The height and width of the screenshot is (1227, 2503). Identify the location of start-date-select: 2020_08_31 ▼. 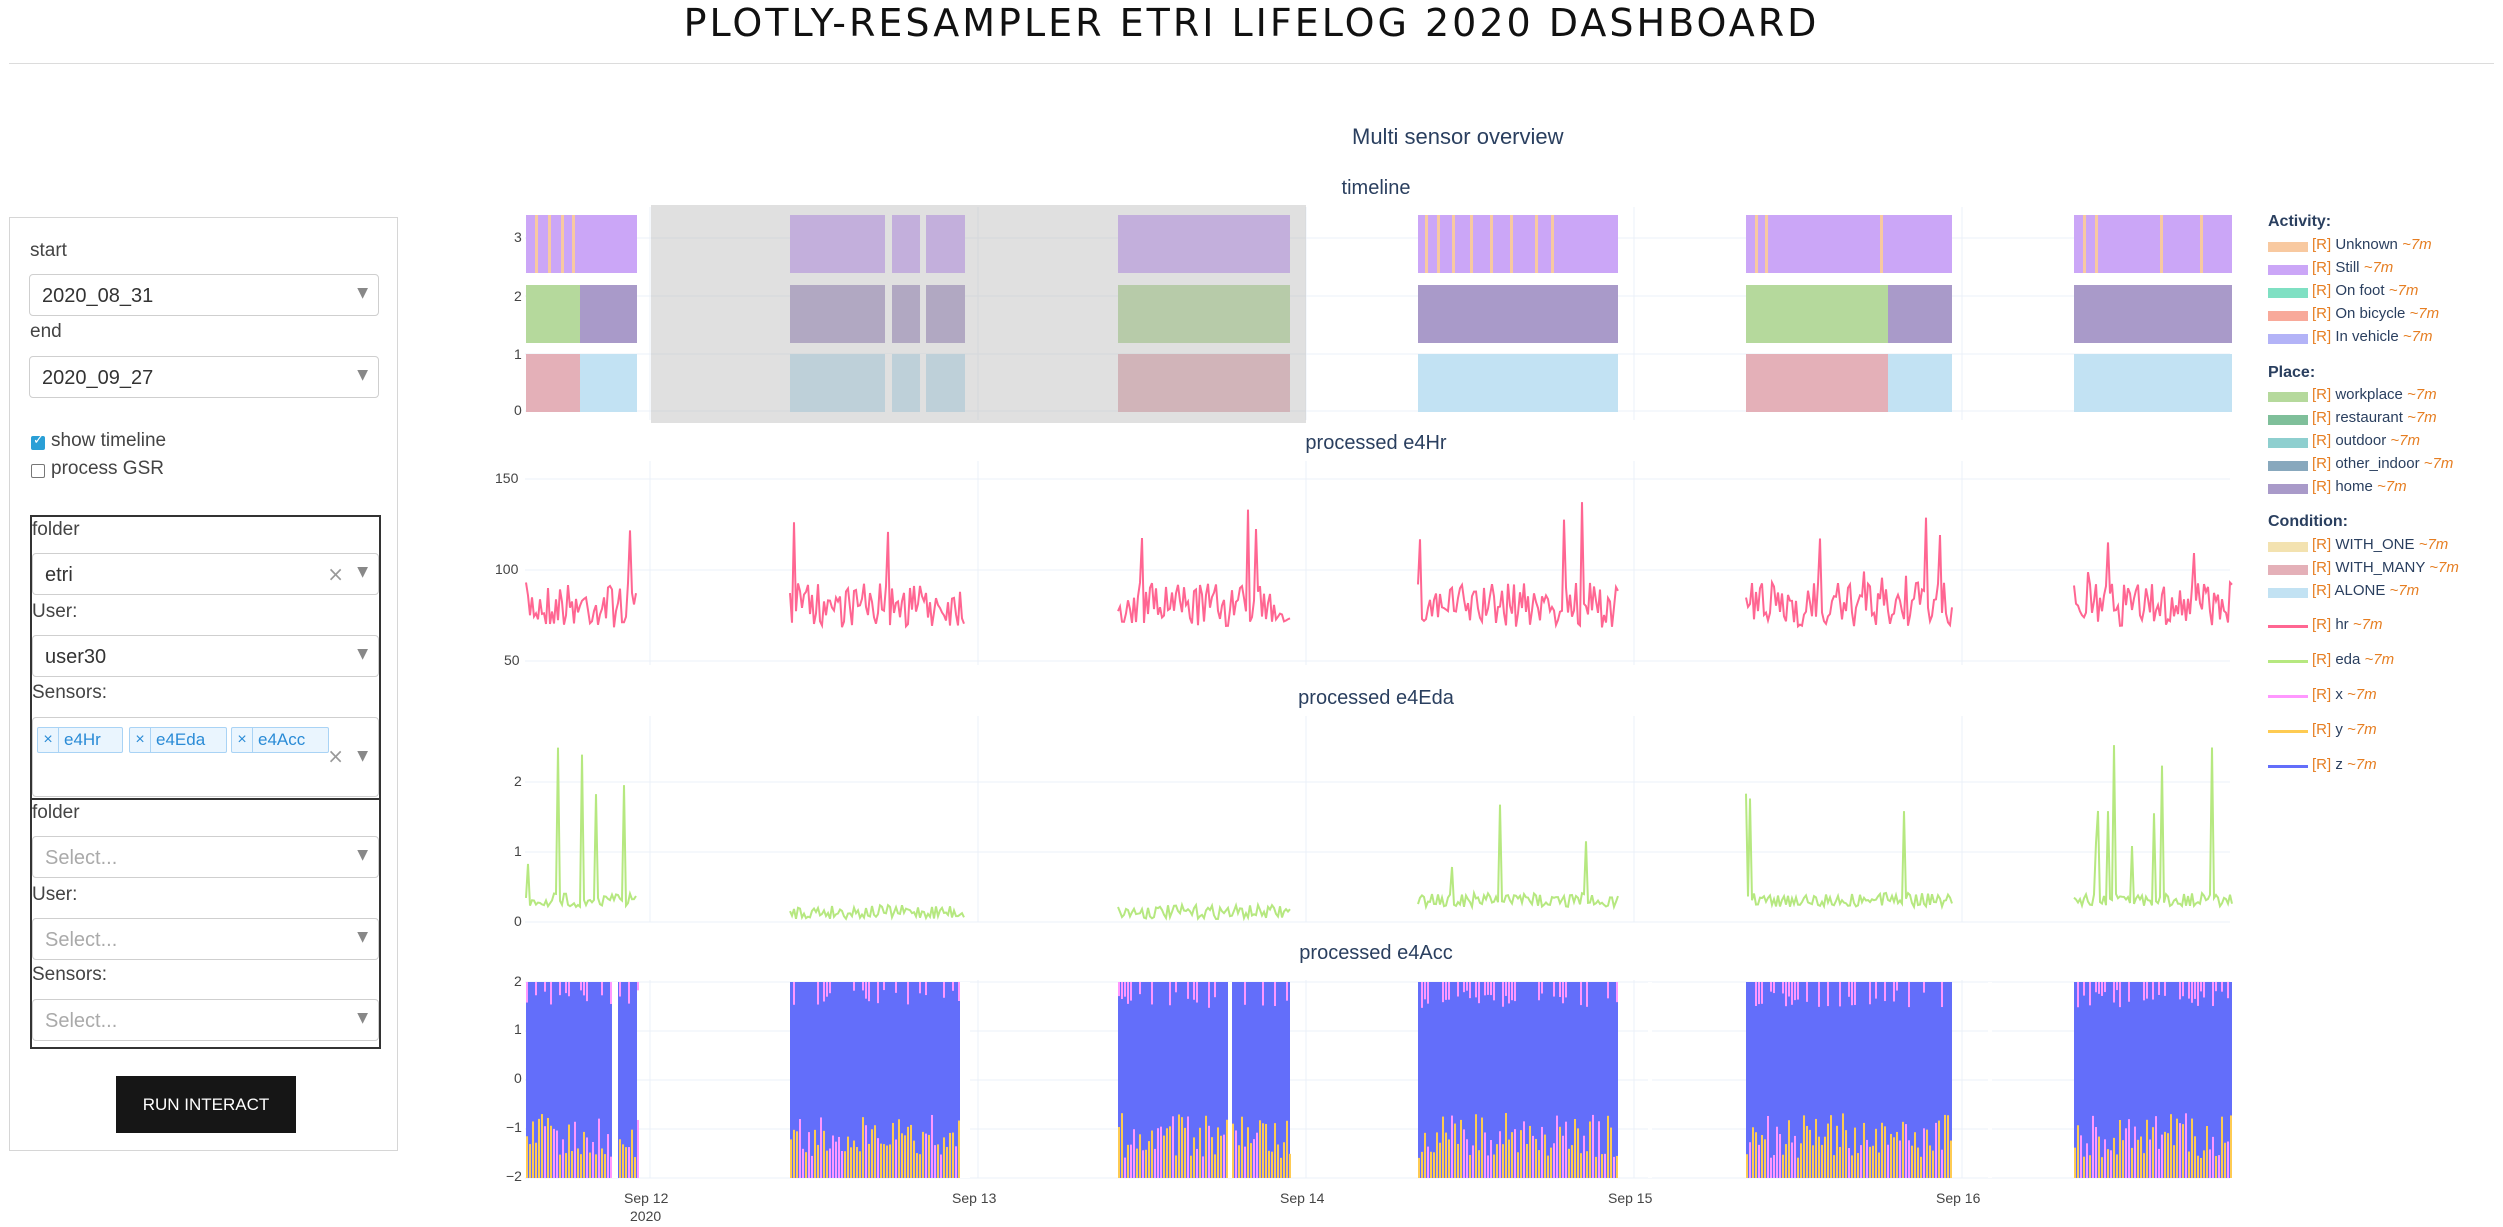
(204, 295).